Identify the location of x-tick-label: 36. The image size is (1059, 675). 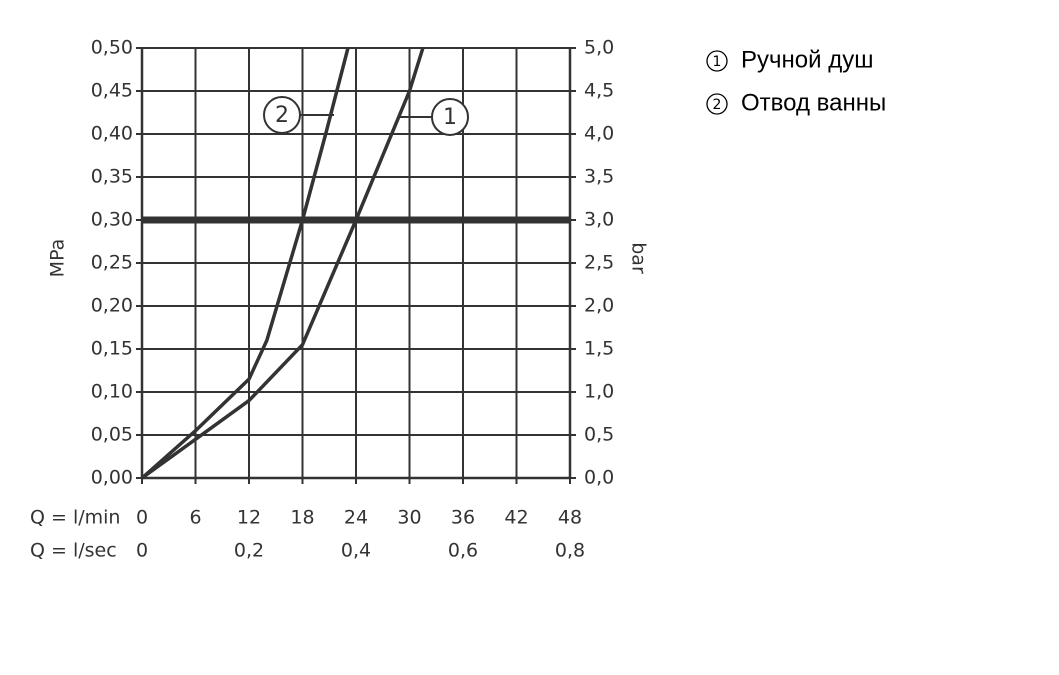
(463, 518).